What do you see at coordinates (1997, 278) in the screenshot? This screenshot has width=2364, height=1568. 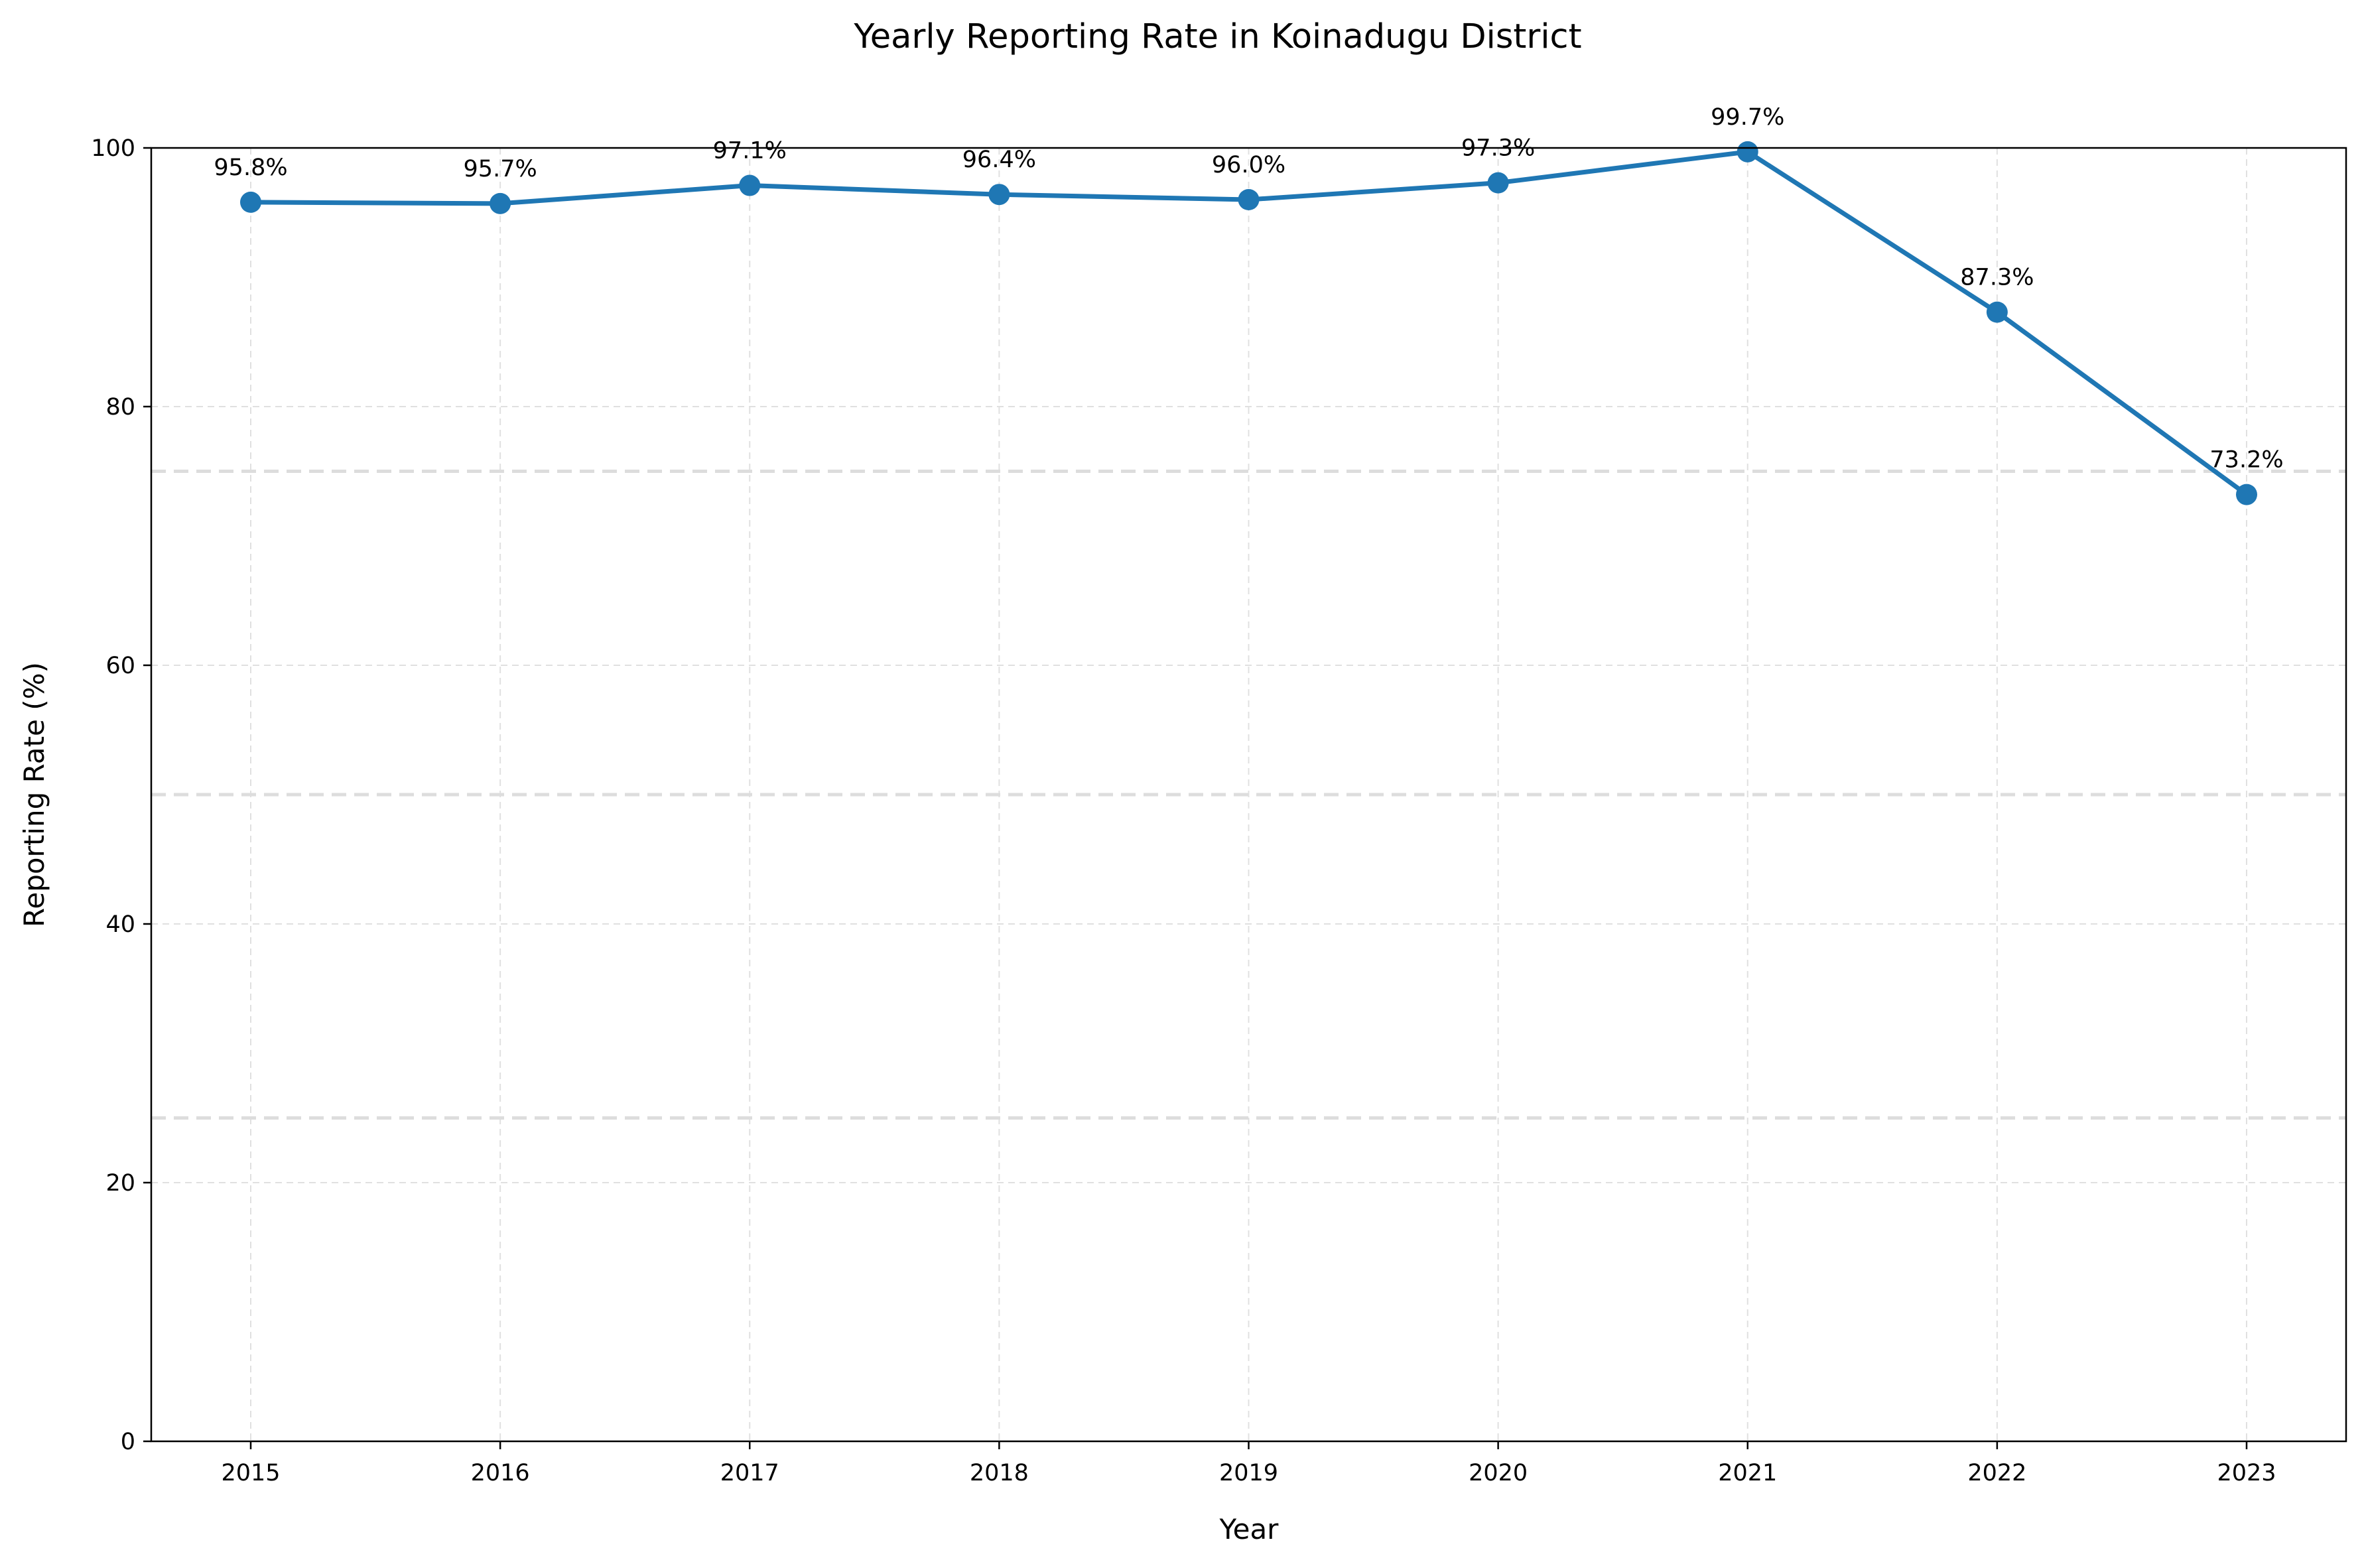 I see `data-label-2022: 87.3%` at bounding box center [1997, 278].